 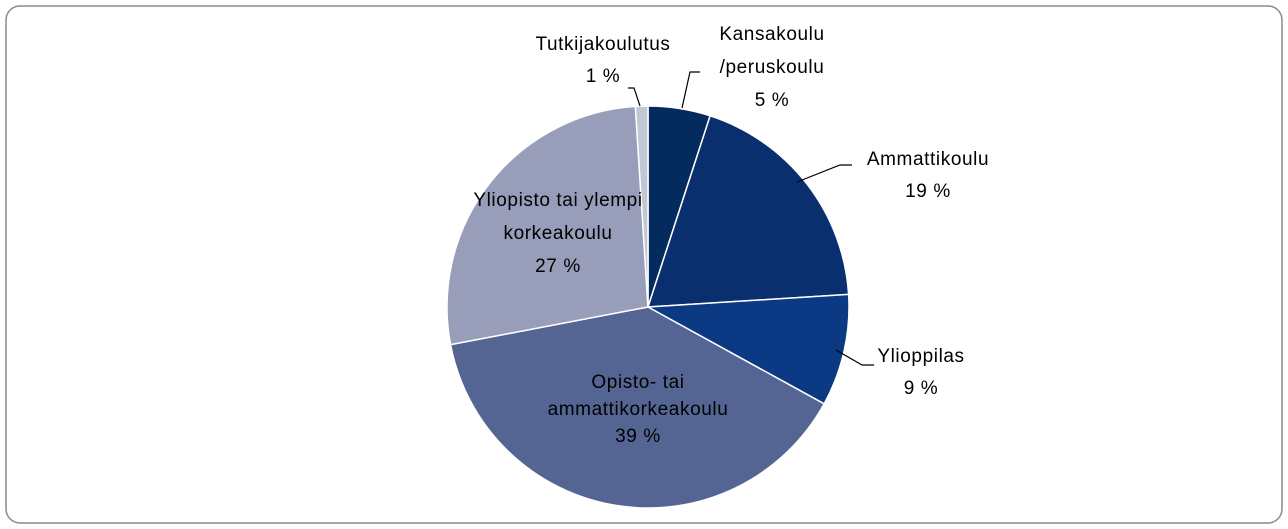 I want to click on data-label: Opisto- tai ammattikorkeakoulu 39 %, so click(x=638, y=409).